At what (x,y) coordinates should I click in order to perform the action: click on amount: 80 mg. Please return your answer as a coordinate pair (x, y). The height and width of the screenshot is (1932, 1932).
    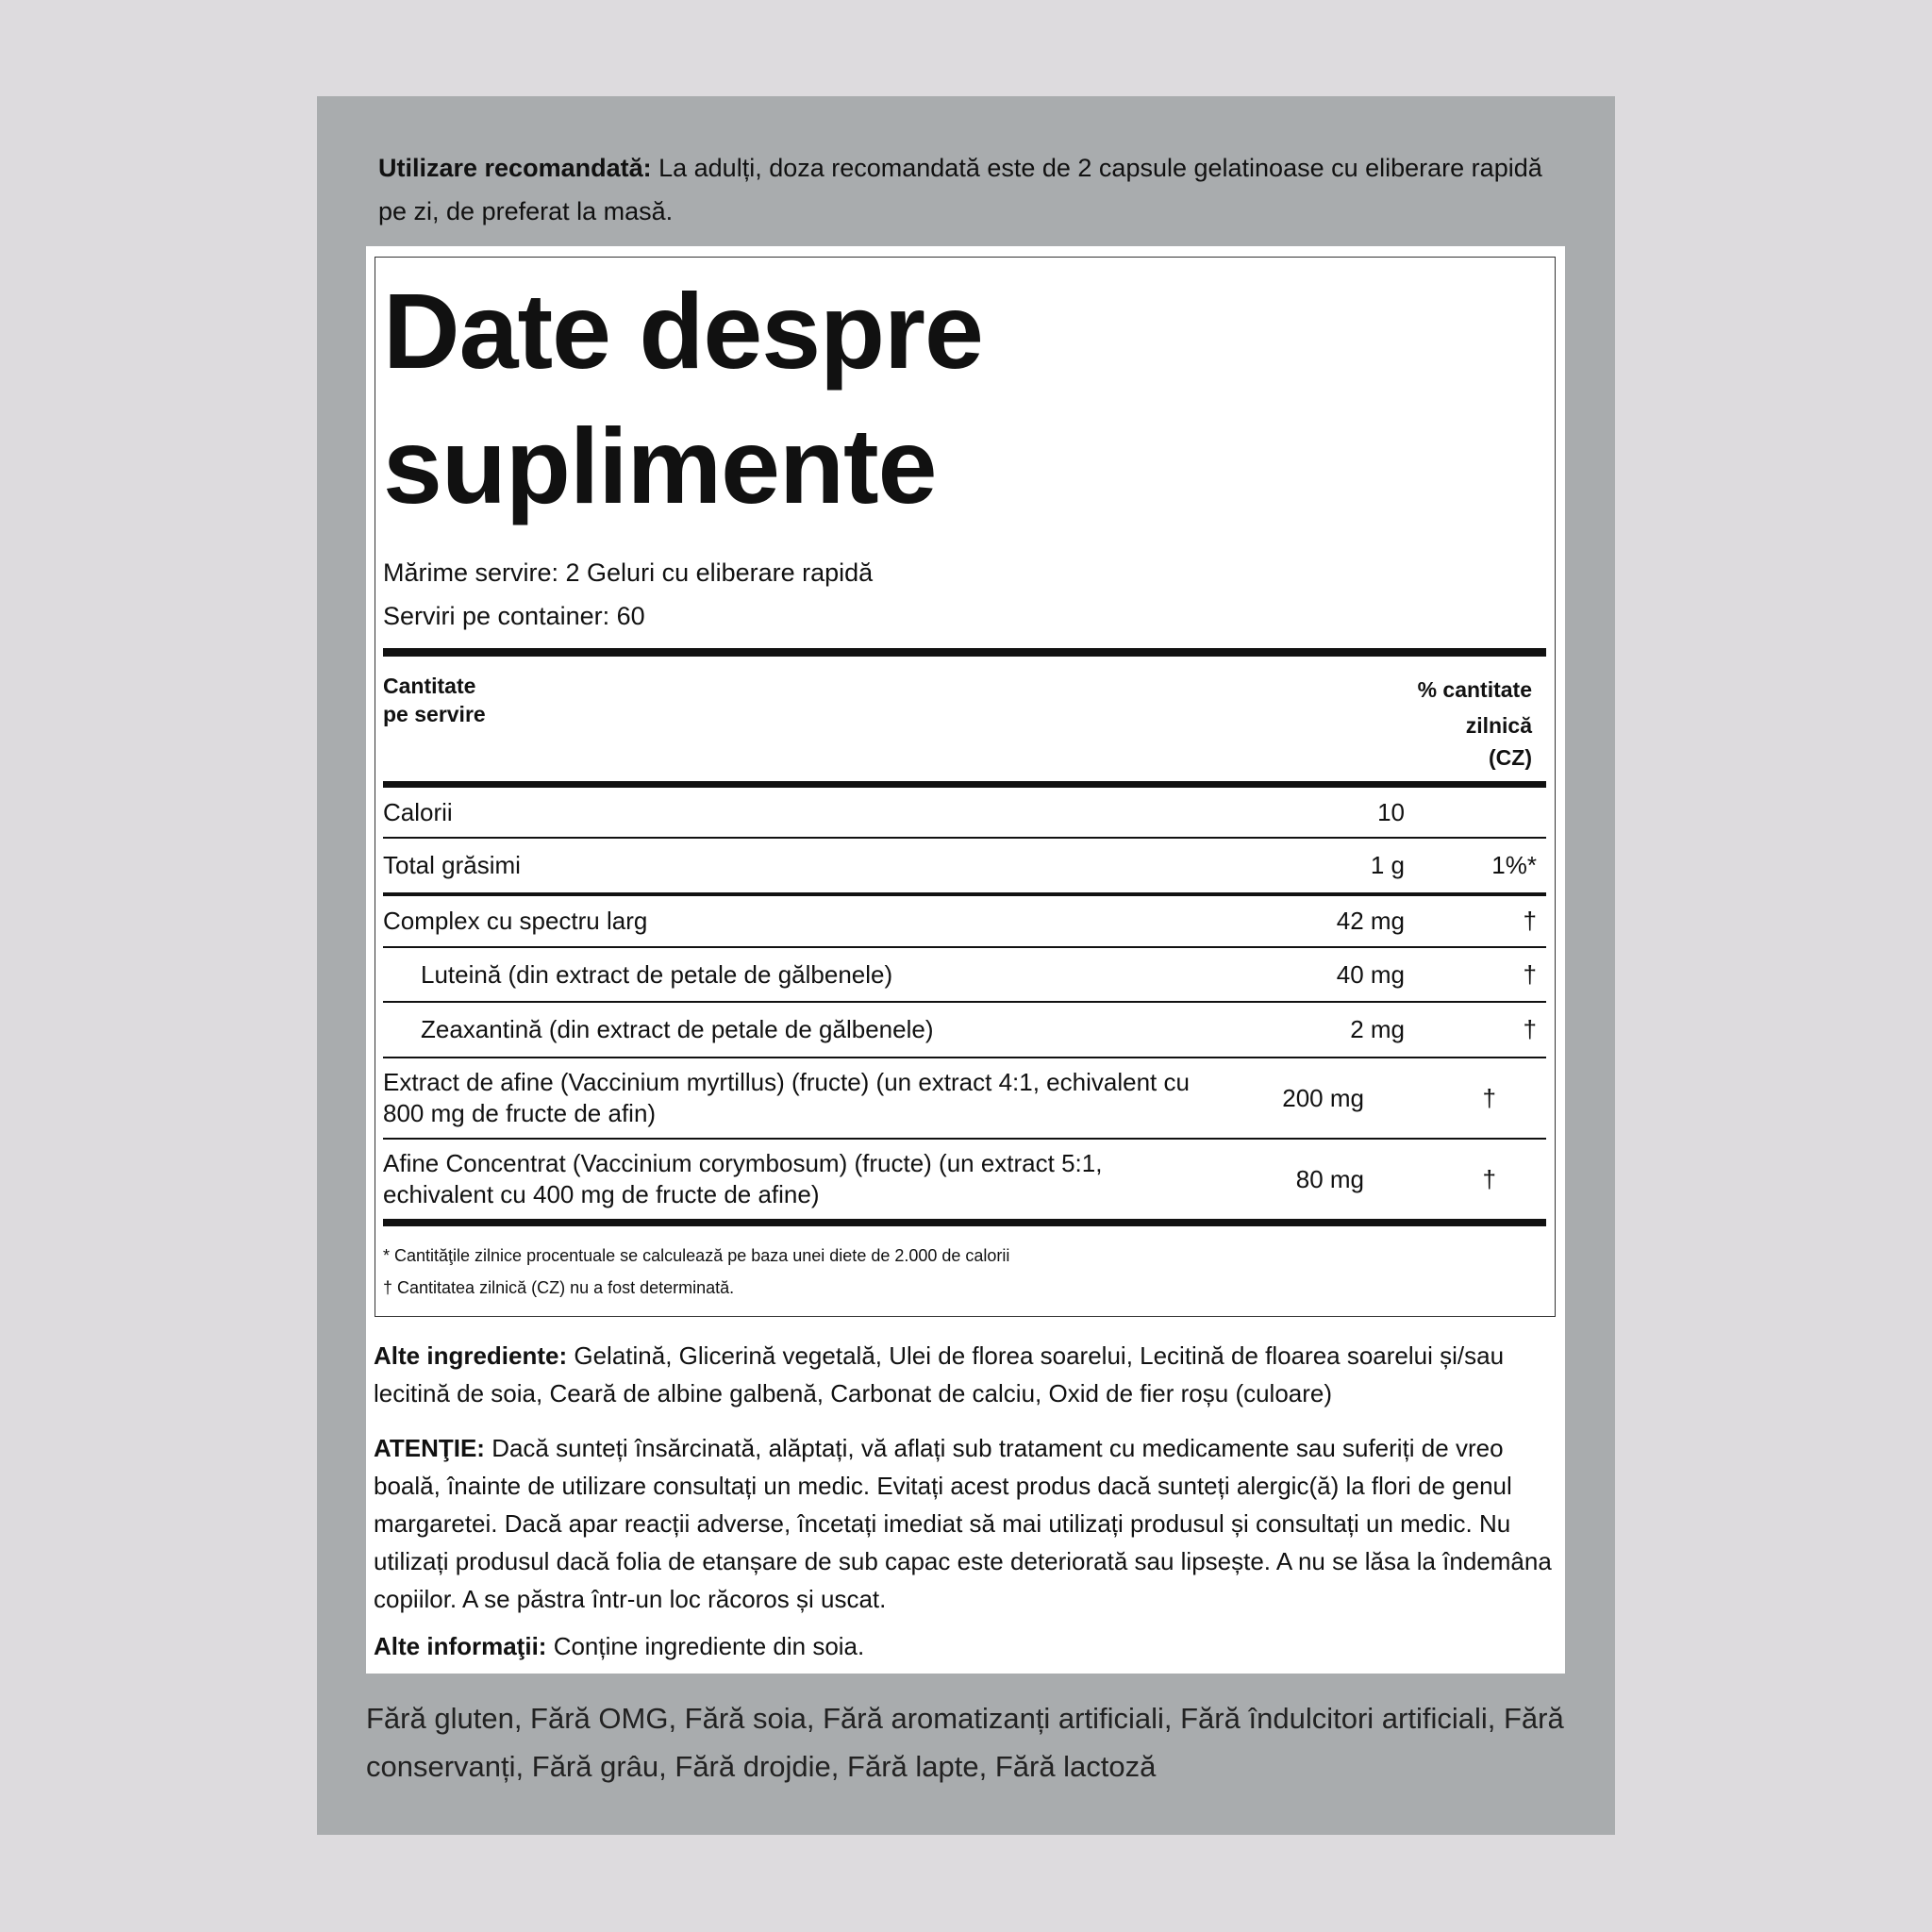
    Looking at the image, I should click on (1329, 1179).